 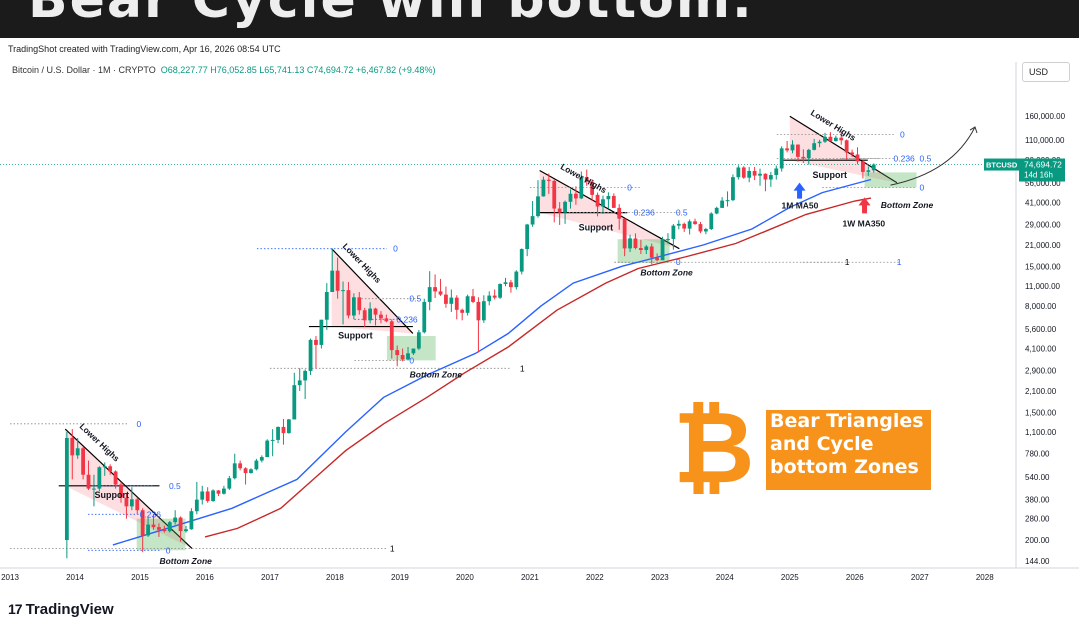 I want to click on ma350-label: 1W MA350, so click(x=864, y=223).